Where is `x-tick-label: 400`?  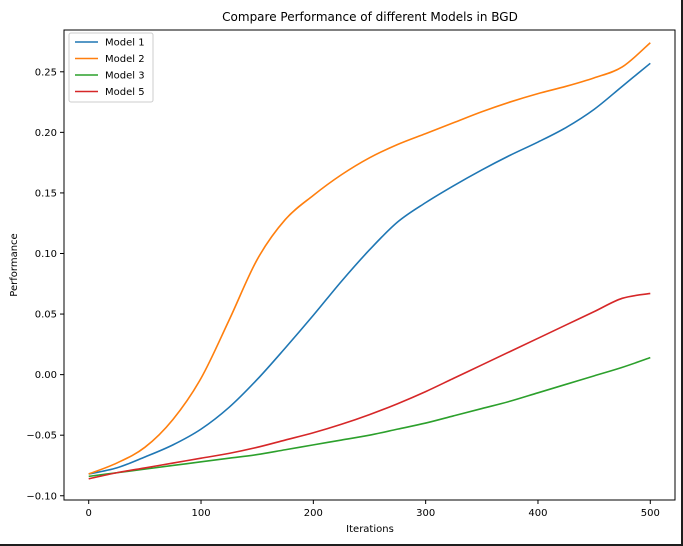
x-tick-label: 400 is located at coordinates (537, 513).